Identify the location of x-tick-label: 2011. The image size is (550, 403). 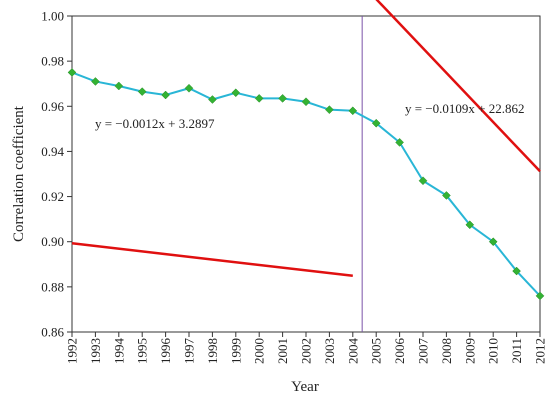
(516, 351).